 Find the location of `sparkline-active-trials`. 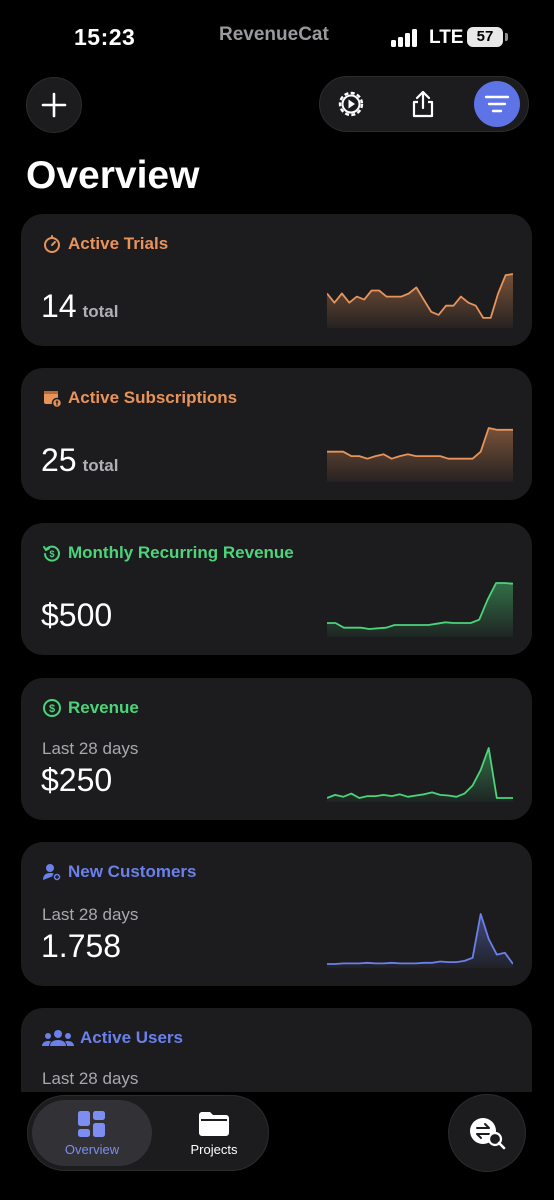

sparkline-active-trials is located at coordinates (420, 300).